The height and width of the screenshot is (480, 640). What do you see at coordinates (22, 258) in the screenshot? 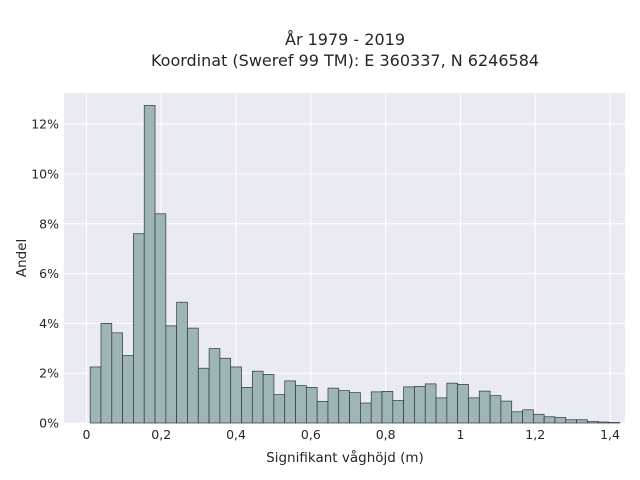
I see `y-axis-label: Andel` at bounding box center [22, 258].